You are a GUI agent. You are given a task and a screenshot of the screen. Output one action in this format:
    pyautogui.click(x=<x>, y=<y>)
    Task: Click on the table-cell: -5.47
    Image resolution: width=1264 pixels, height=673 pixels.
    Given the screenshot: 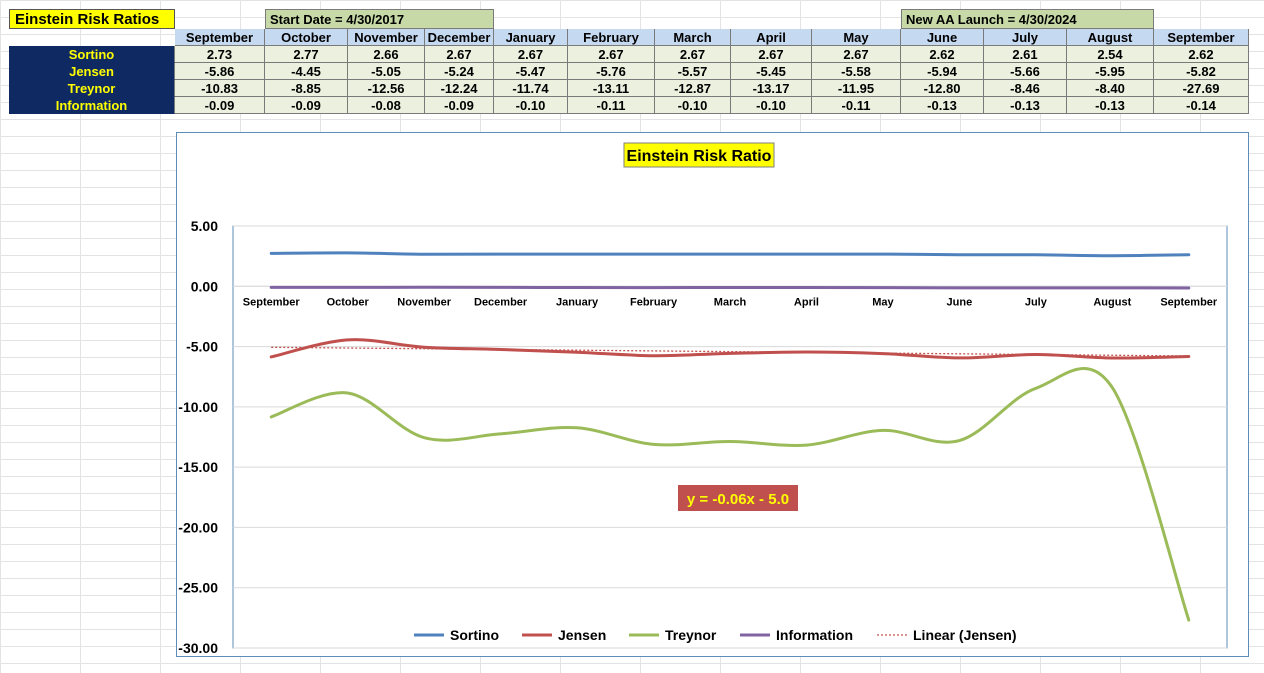 What is the action you would take?
    pyautogui.click(x=531, y=71)
    